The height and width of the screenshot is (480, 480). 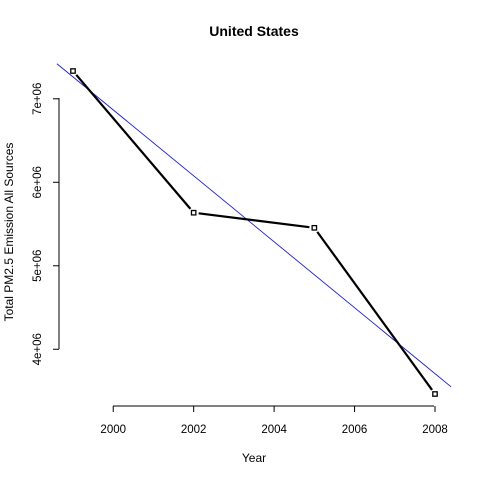 What do you see at coordinates (38, 266) in the screenshot?
I see `y-tick-label: 5e+06` at bounding box center [38, 266].